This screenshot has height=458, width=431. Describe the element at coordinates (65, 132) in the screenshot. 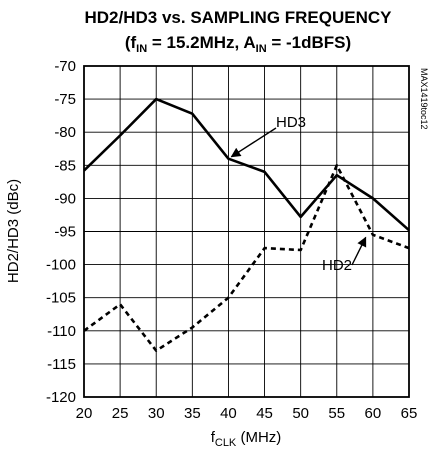

I see `y-tick-label: -80` at that location.